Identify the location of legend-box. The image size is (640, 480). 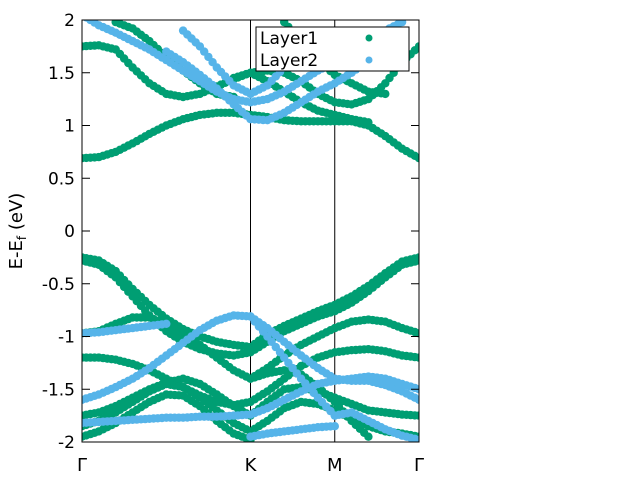
(332, 49).